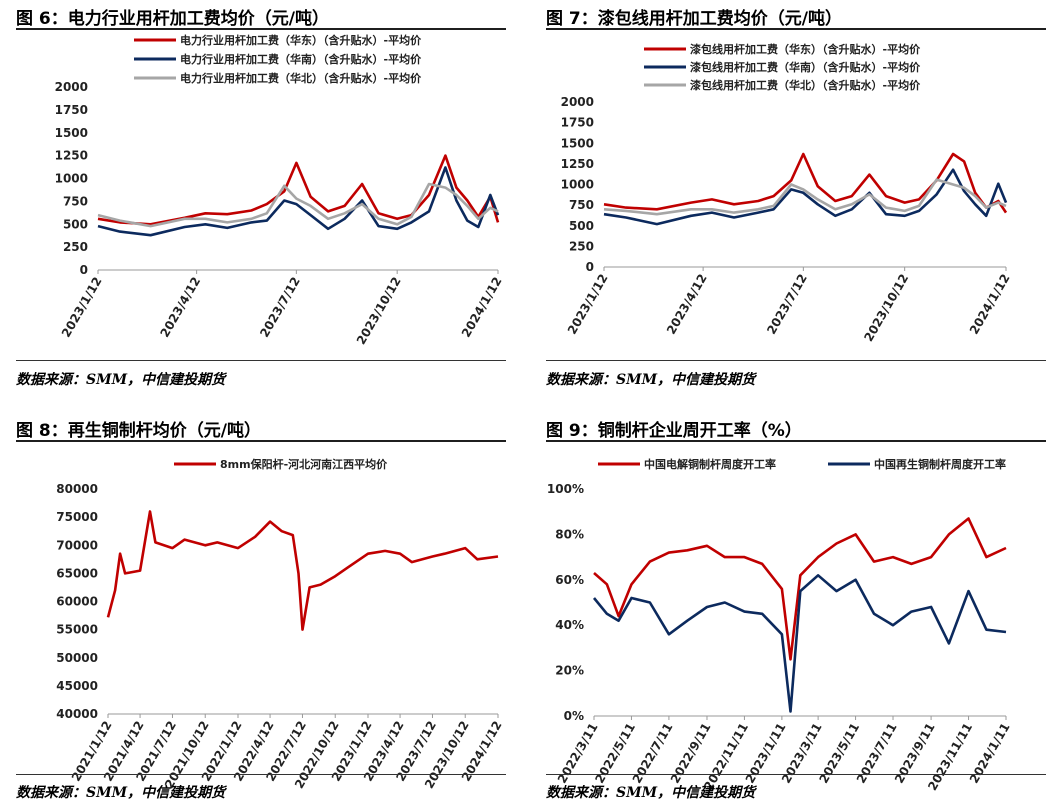 The height and width of the screenshot is (808, 1056). I want to click on y-tick-label: 65000, so click(77, 573).